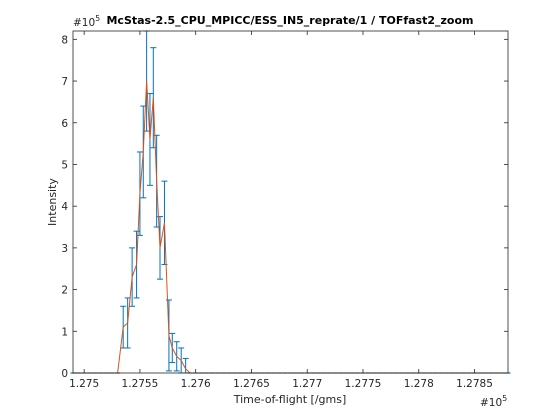 The height and width of the screenshot is (420, 560). I want to click on y-exponent-base: #10, so click(84, 23).